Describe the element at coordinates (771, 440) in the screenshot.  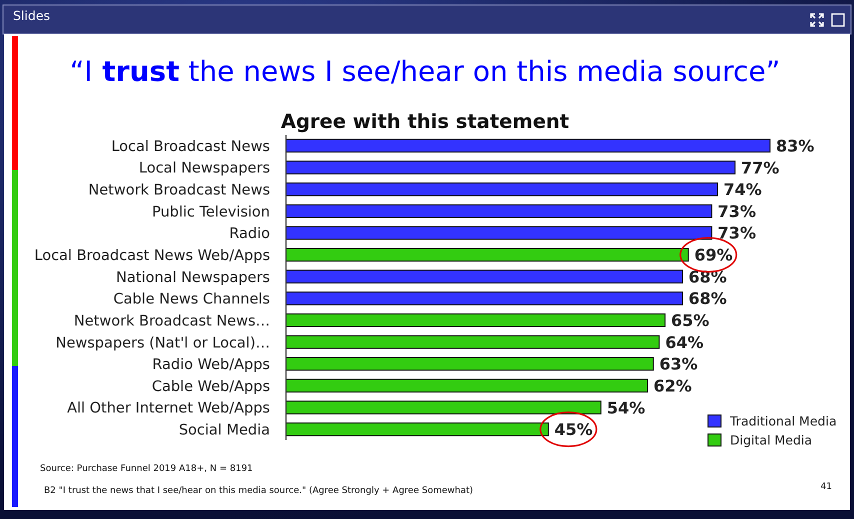
I see `legend-label: Digital Media` at that location.